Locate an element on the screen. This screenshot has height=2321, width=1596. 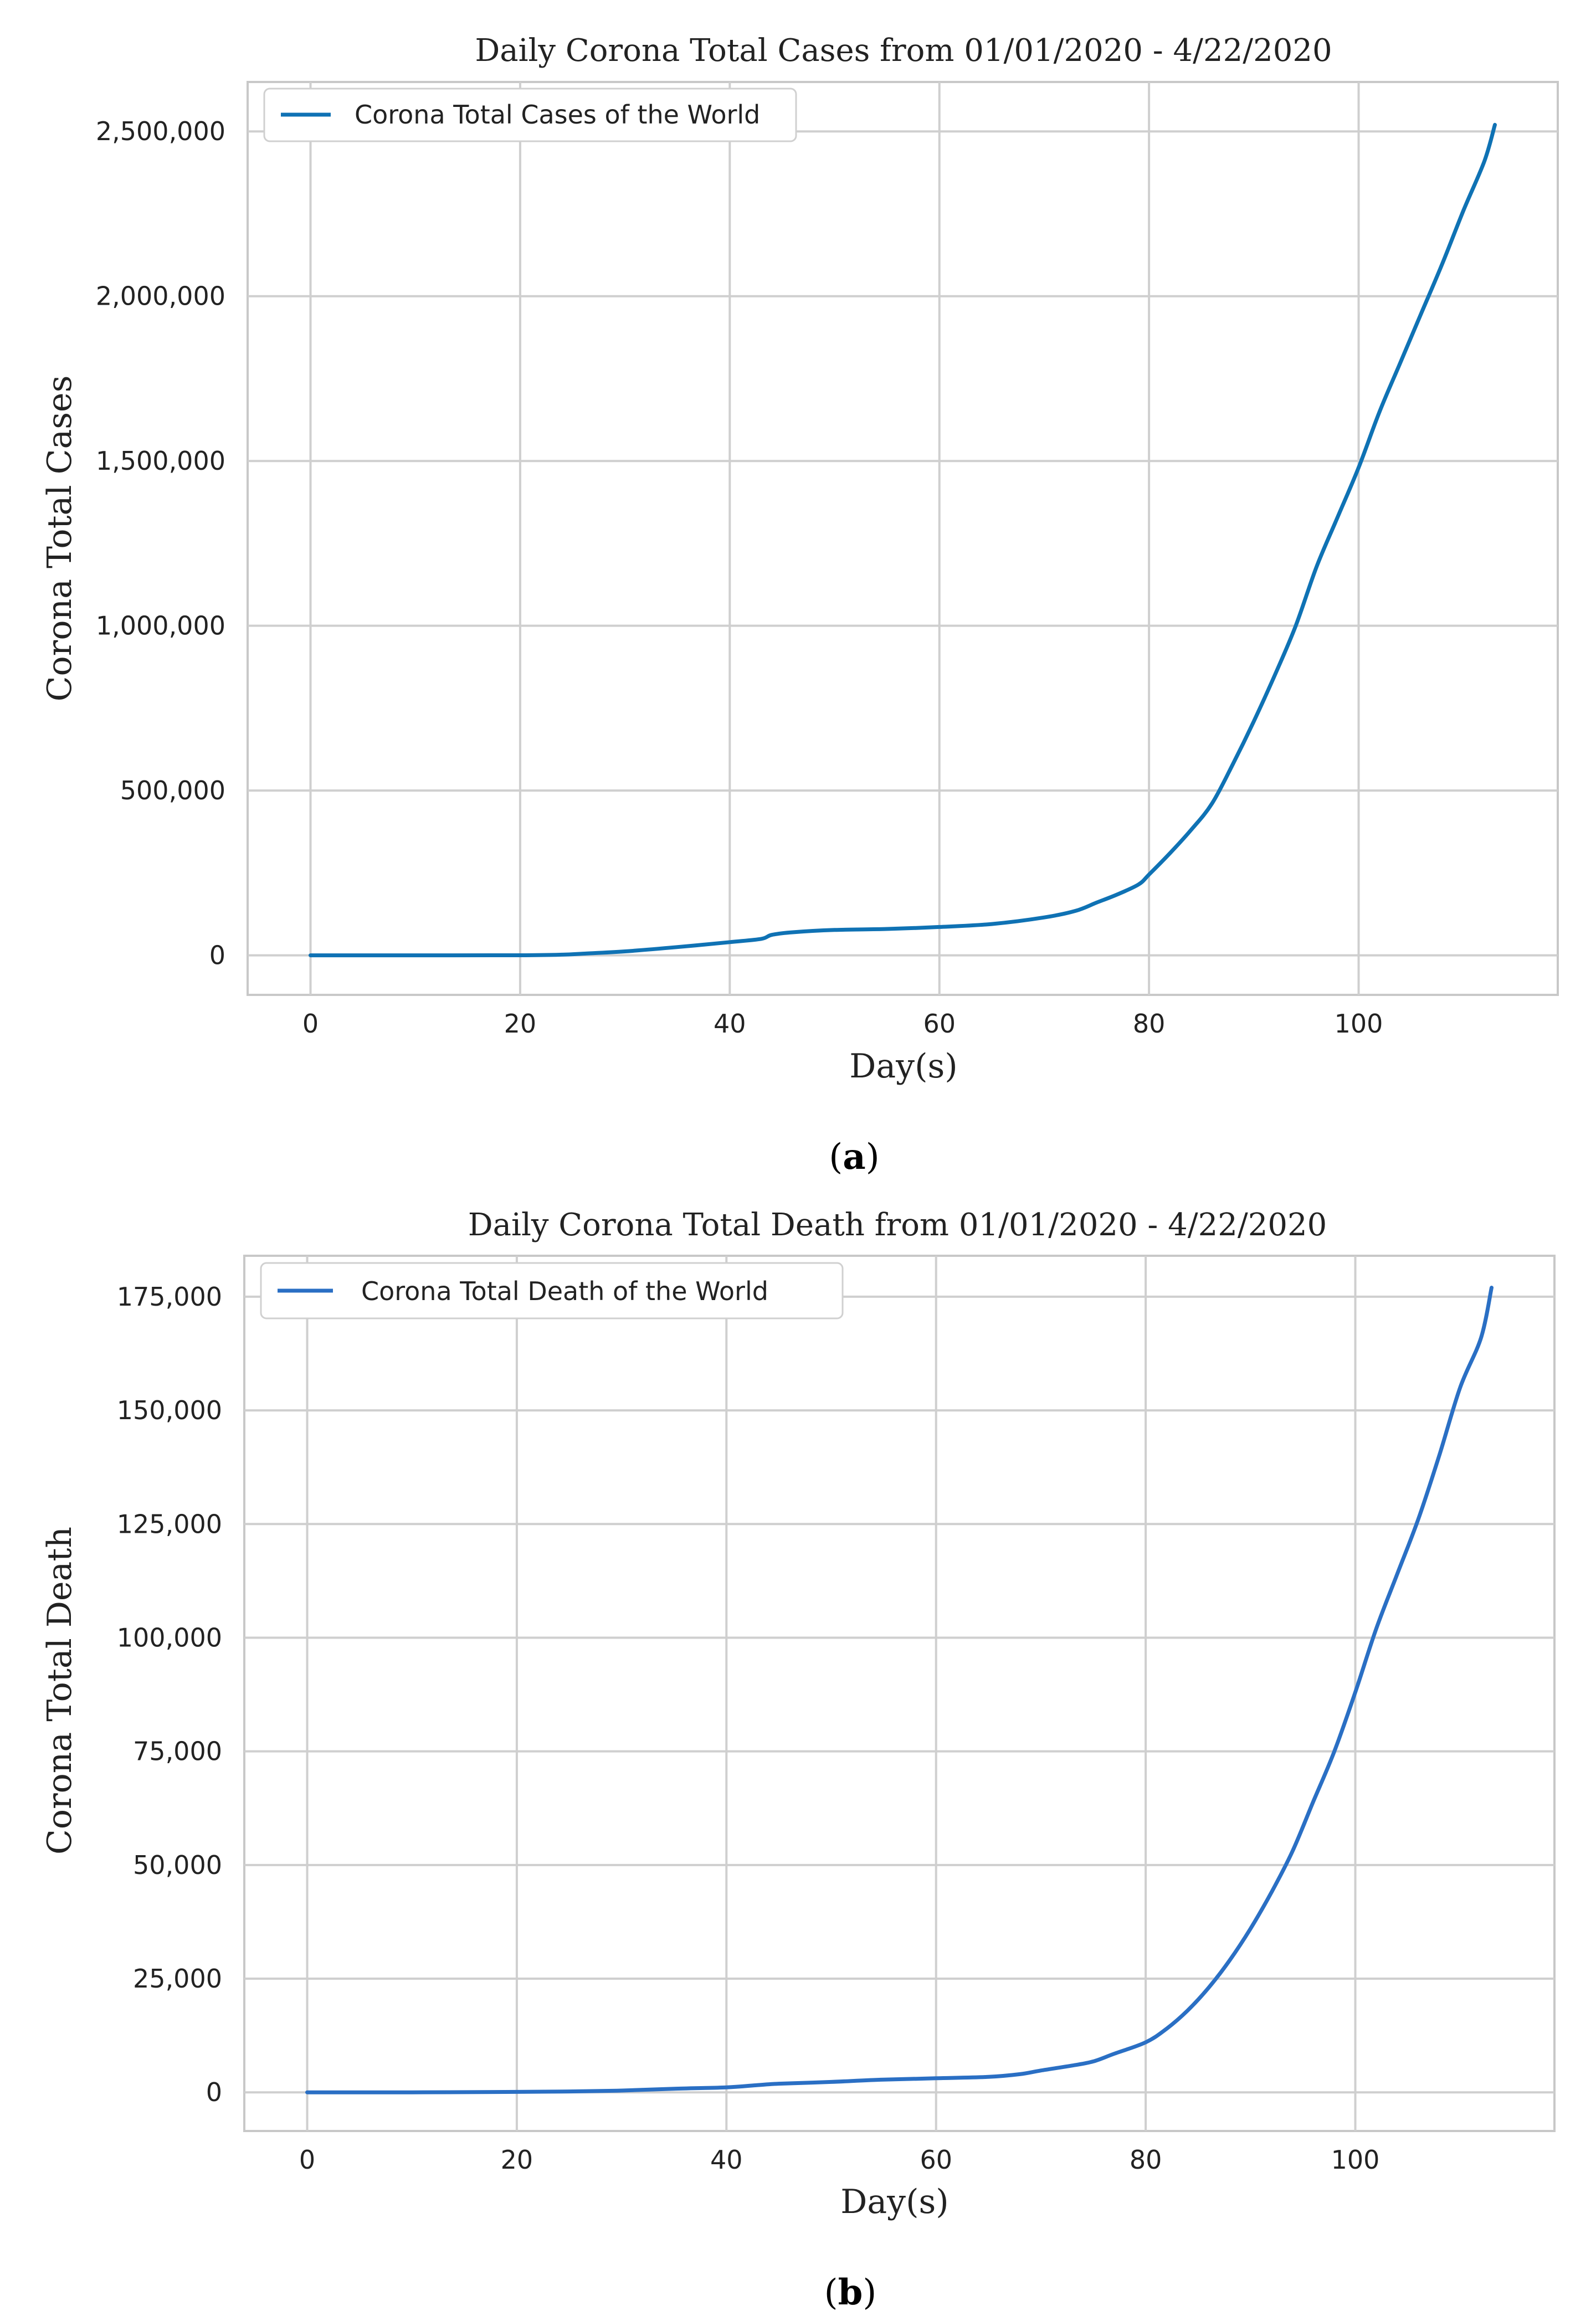
chart-b-legend-box is located at coordinates (552, 1291).